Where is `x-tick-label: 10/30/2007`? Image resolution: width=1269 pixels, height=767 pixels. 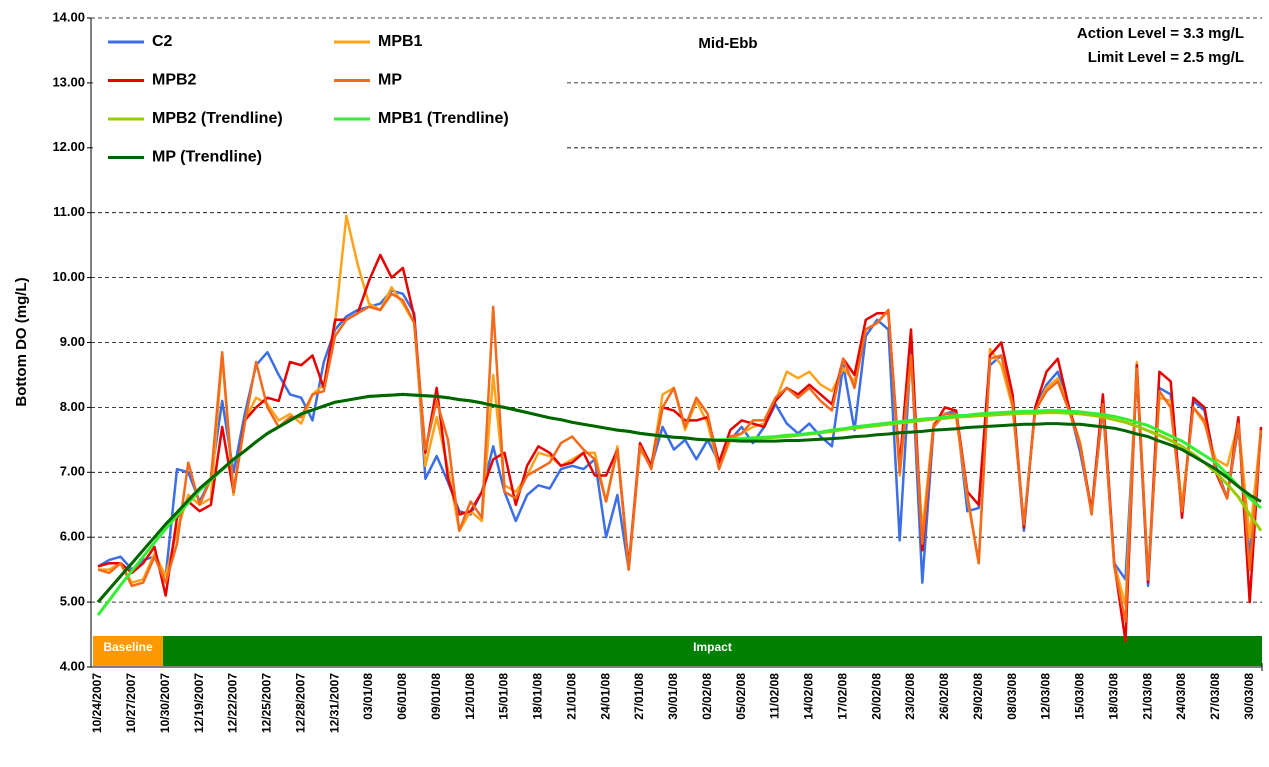 x-tick-label: 10/30/2007 is located at coordinates (165, 703).